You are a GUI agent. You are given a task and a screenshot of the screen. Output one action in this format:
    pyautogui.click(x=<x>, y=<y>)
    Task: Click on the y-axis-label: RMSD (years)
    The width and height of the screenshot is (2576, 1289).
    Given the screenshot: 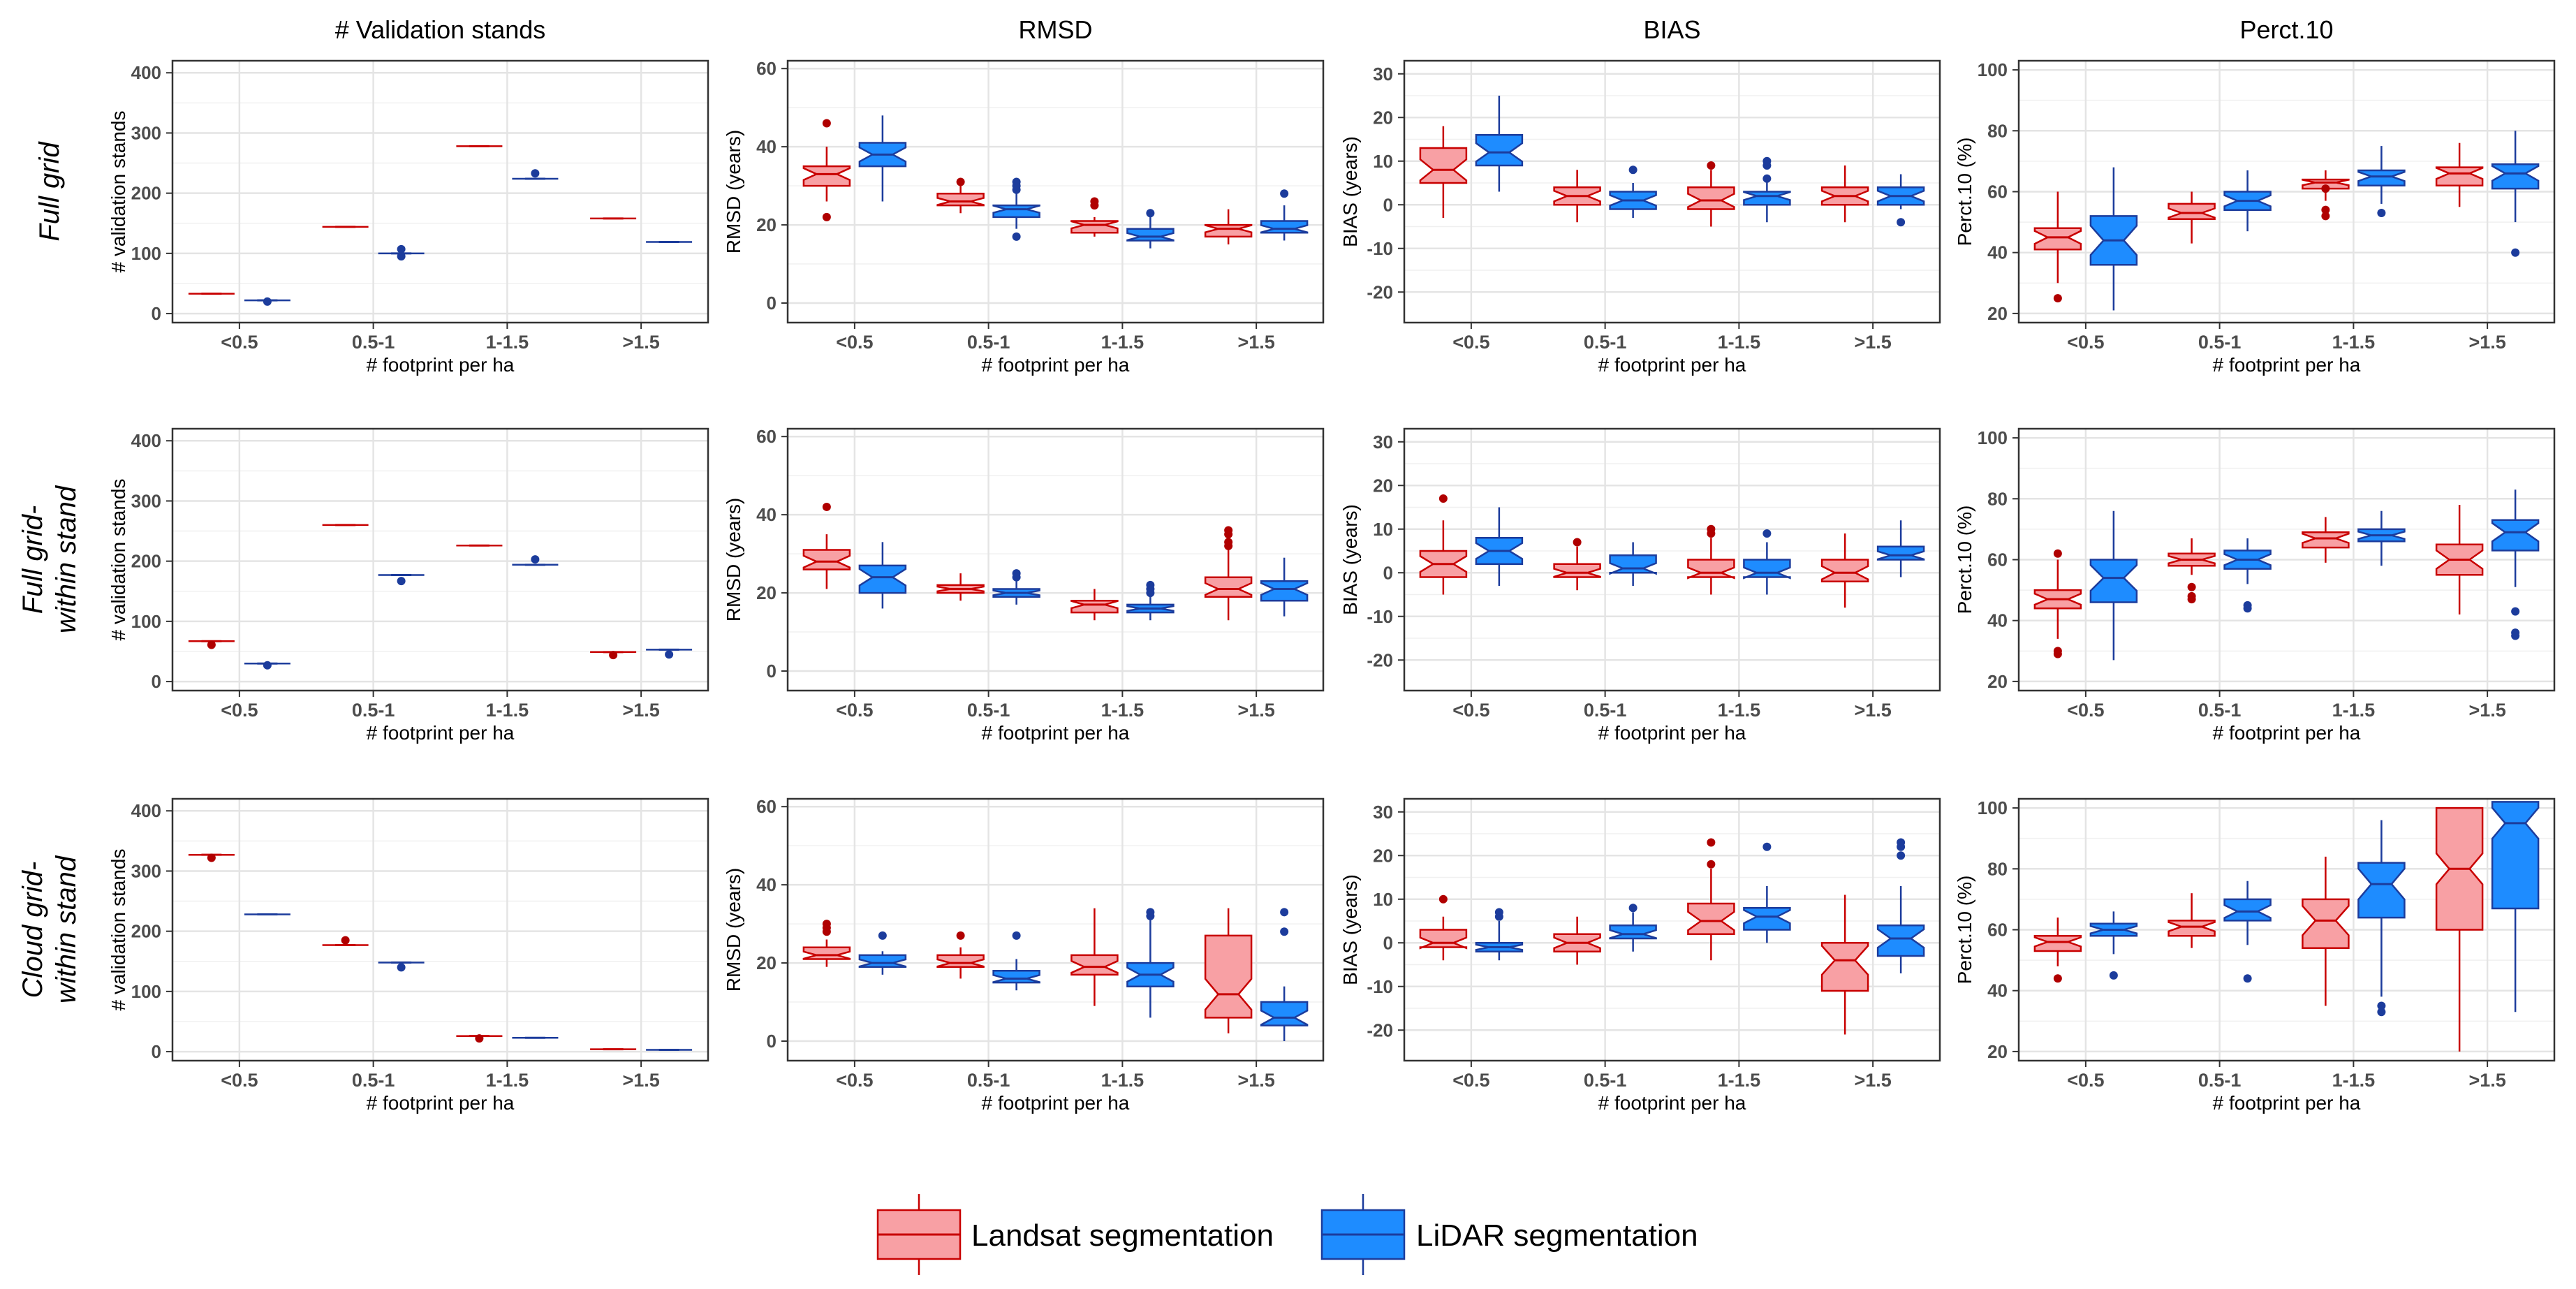 What is the action you would take?
    pyautogui.click(x=733, y=191)
    